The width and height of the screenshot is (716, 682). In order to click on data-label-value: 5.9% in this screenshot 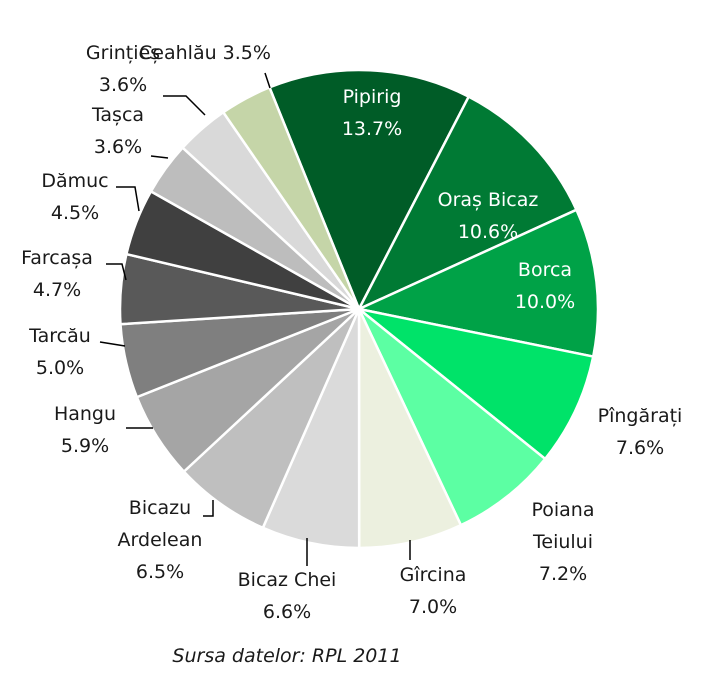, I will do `click(85, 446)`.